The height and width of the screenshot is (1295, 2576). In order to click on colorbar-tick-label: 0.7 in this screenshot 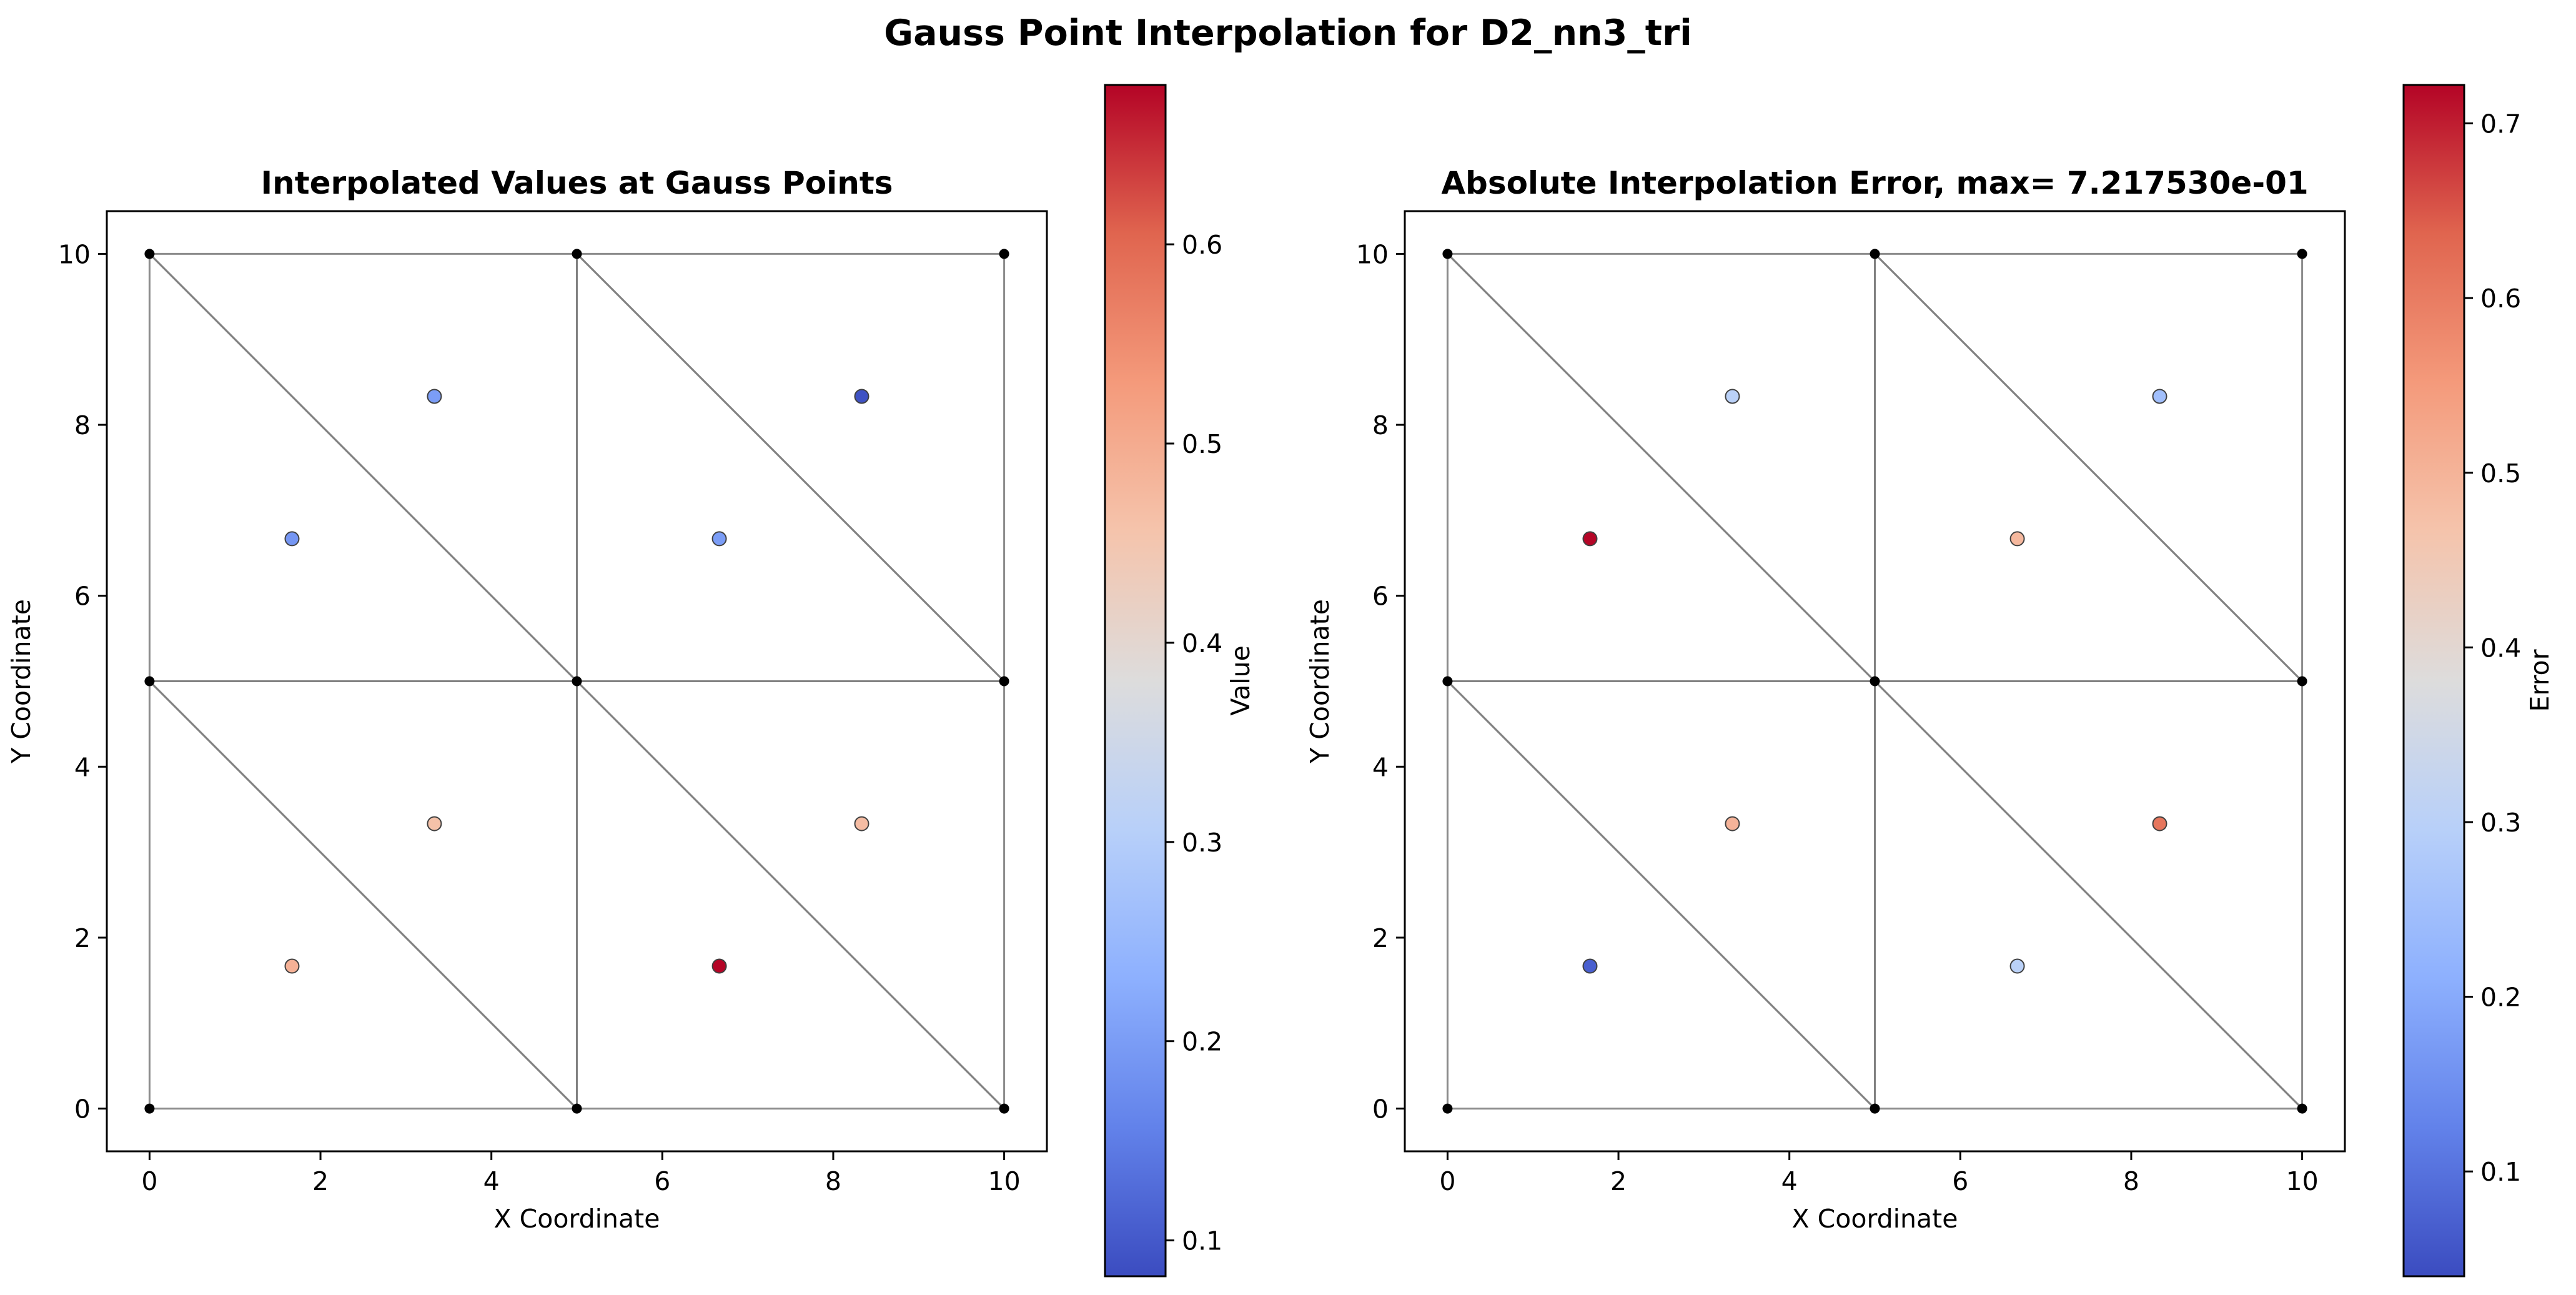, I will do `click(2500, 124)`.